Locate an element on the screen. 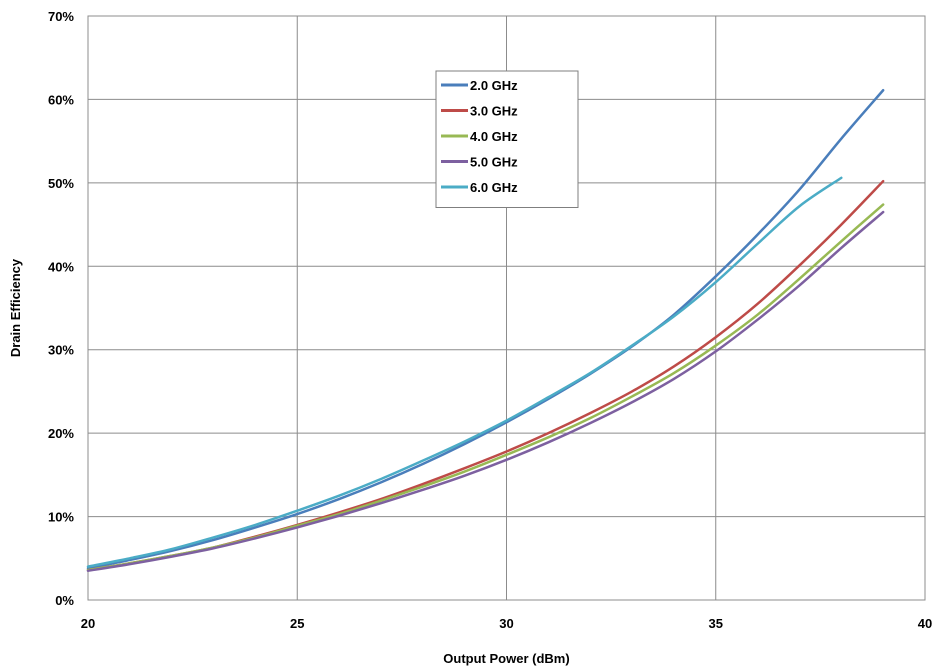  legend-label: 4.0 GHz is located at coordinates (494, 136).